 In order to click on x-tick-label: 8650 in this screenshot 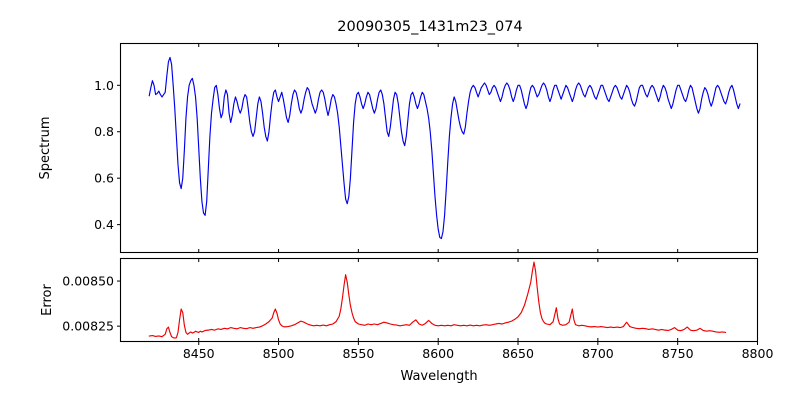, I will do `click(518, 353)`.